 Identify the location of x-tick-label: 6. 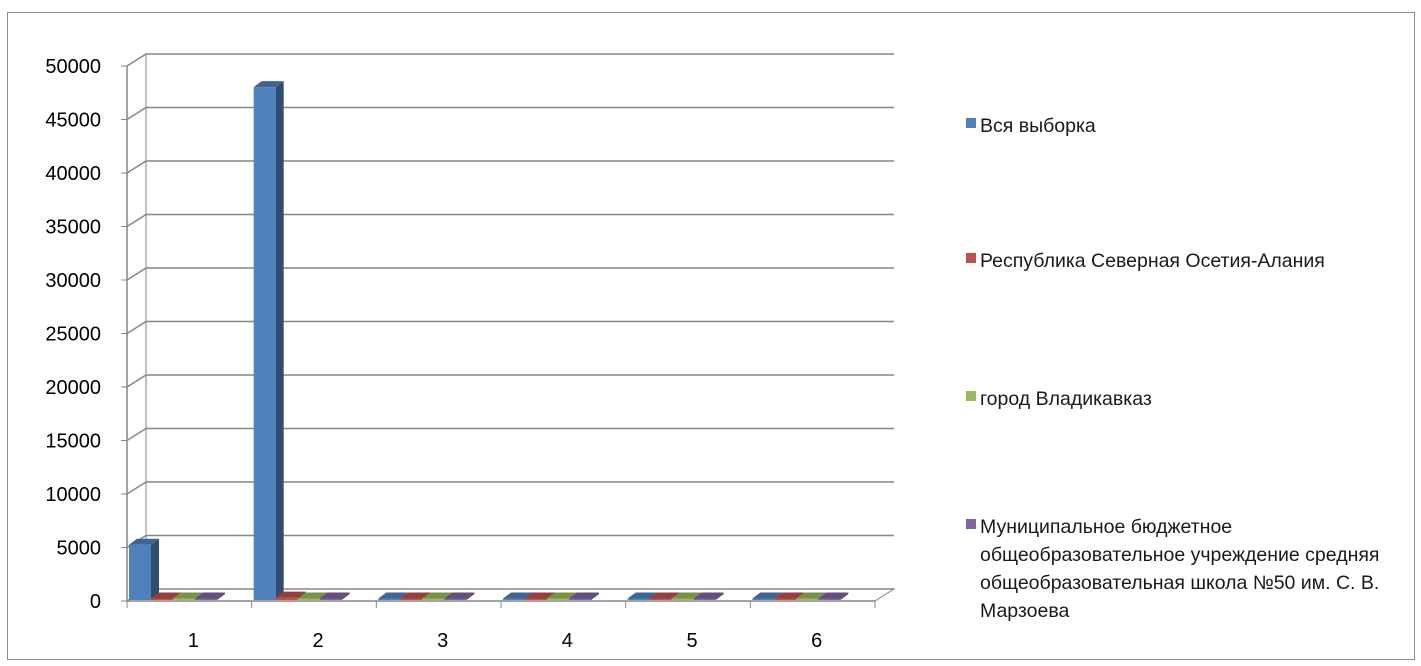
(816, 641).